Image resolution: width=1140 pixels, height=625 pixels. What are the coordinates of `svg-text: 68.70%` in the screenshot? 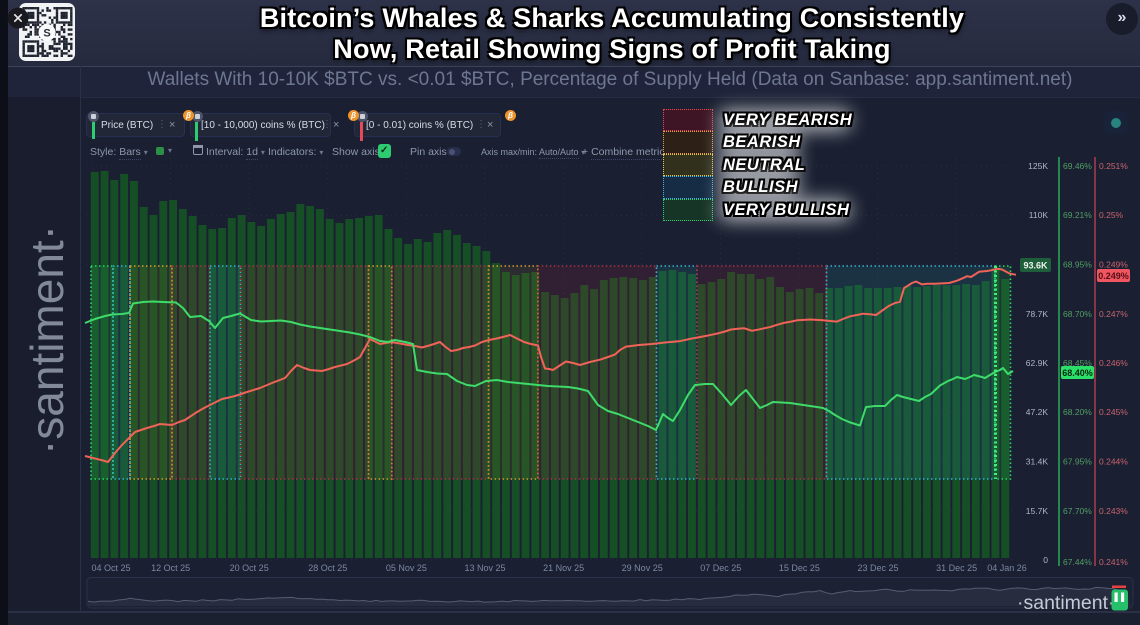 It's located at (1077, 314).